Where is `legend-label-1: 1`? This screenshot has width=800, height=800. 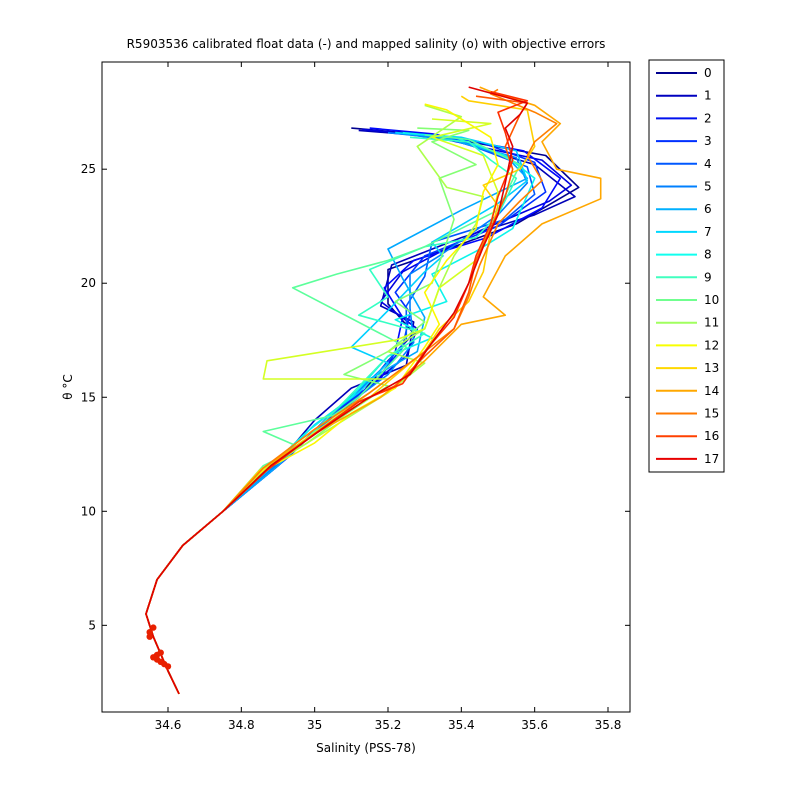
legend-label-1: 1 is located at coordinates (708, 96).